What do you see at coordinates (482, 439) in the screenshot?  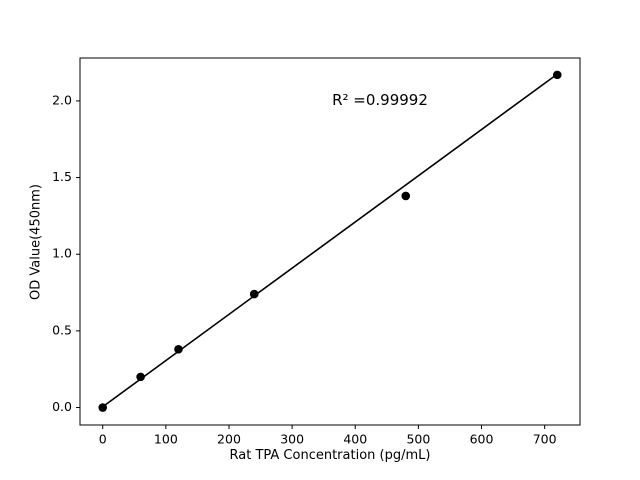 I see `x-tick-label: 600` at bounding box center [482, 439].